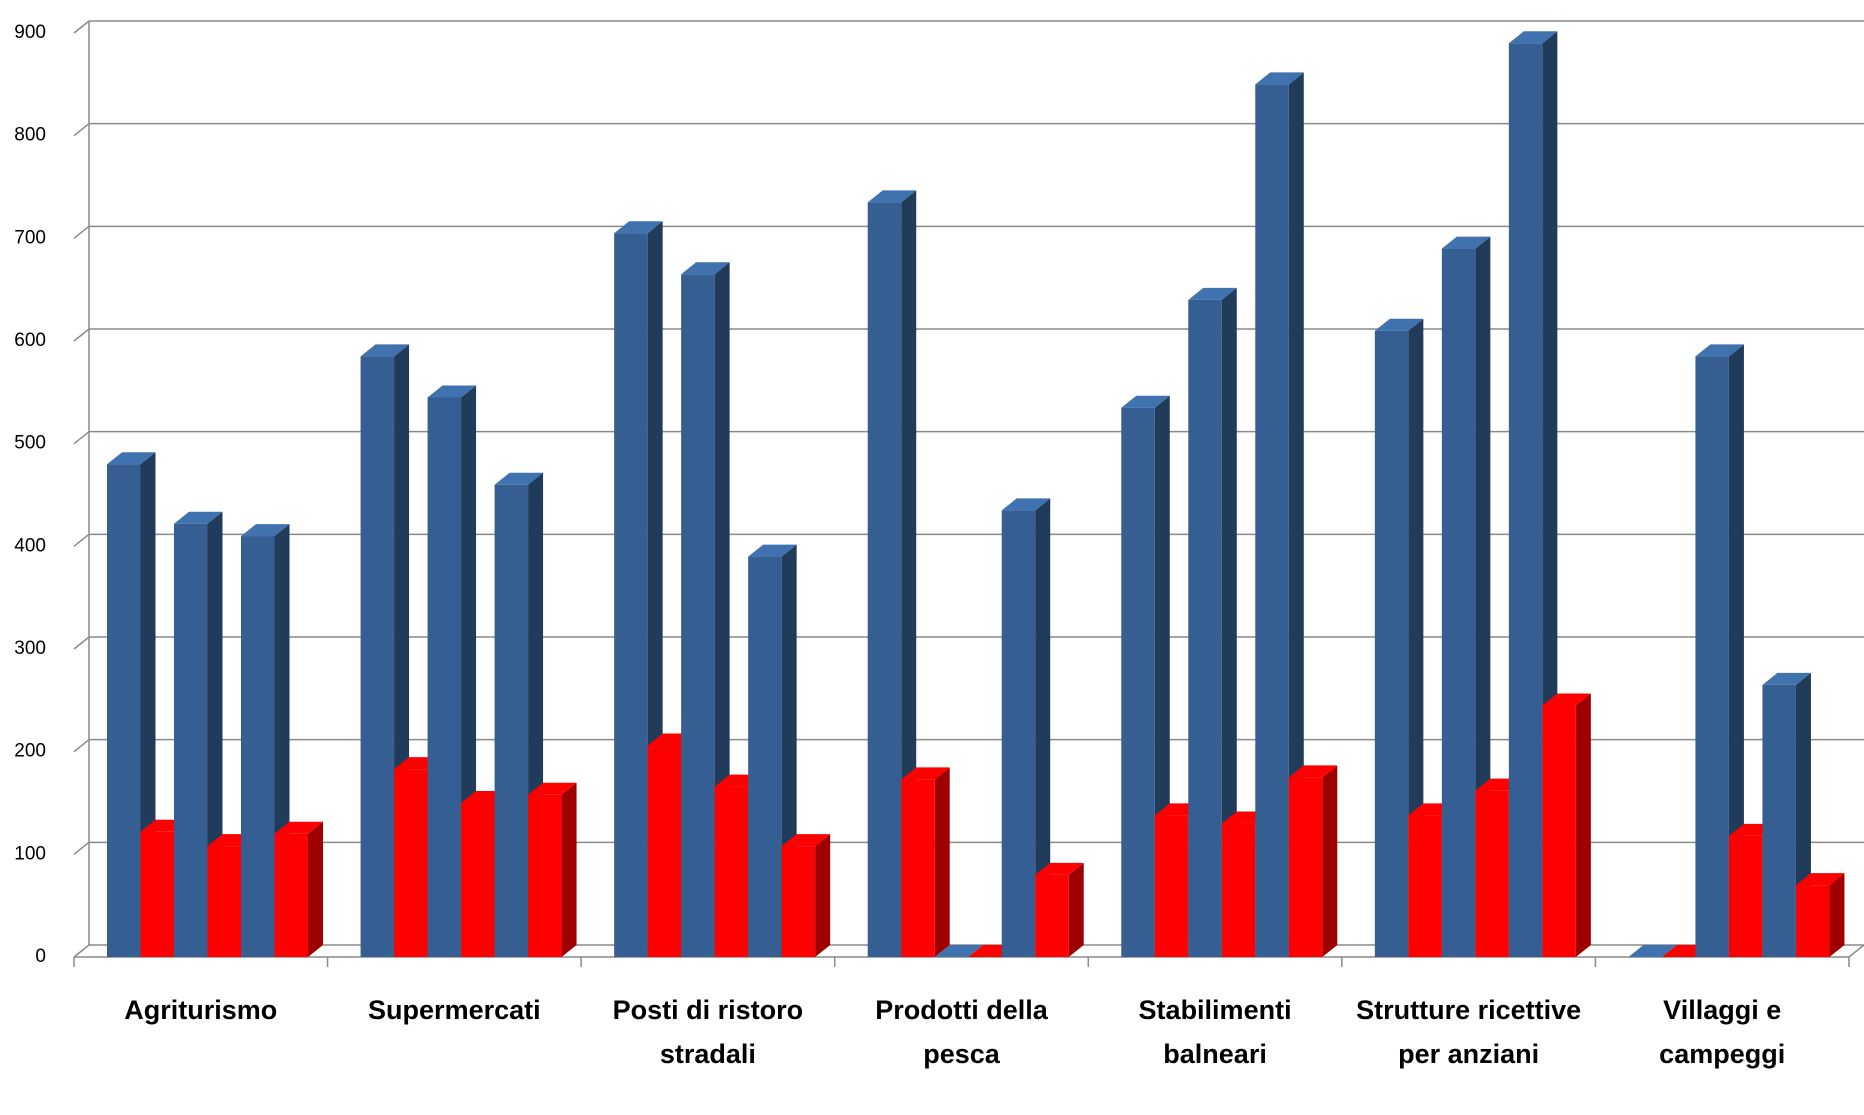  Describe the element at coordinates (30, 751) in the screenshot. I see `y-tick-label: 200` at that location.